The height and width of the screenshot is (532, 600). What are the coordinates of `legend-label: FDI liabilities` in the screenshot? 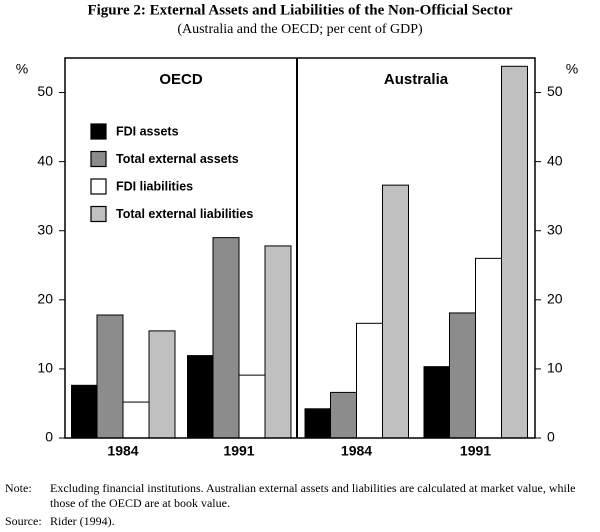 It's located at (154, 186).